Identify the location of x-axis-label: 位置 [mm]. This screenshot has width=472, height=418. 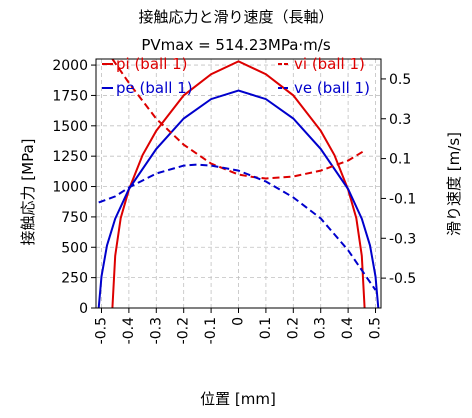
(238, 399).